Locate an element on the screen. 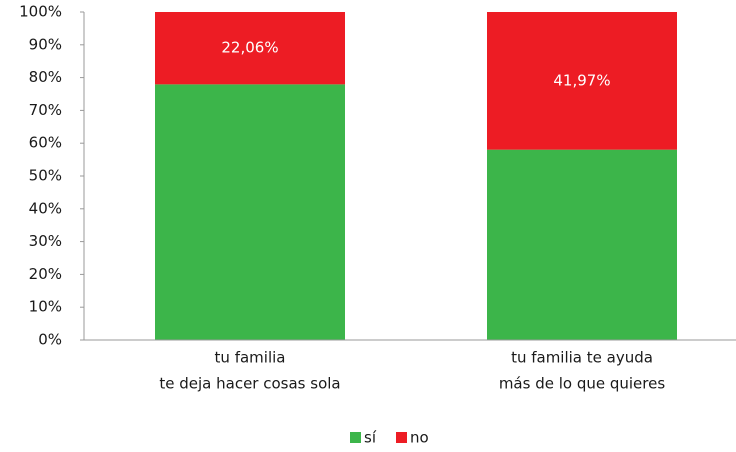 The height and width of the screenshot is (452, 736). y-tick-label: 60% is located at coordinates (45, 143).